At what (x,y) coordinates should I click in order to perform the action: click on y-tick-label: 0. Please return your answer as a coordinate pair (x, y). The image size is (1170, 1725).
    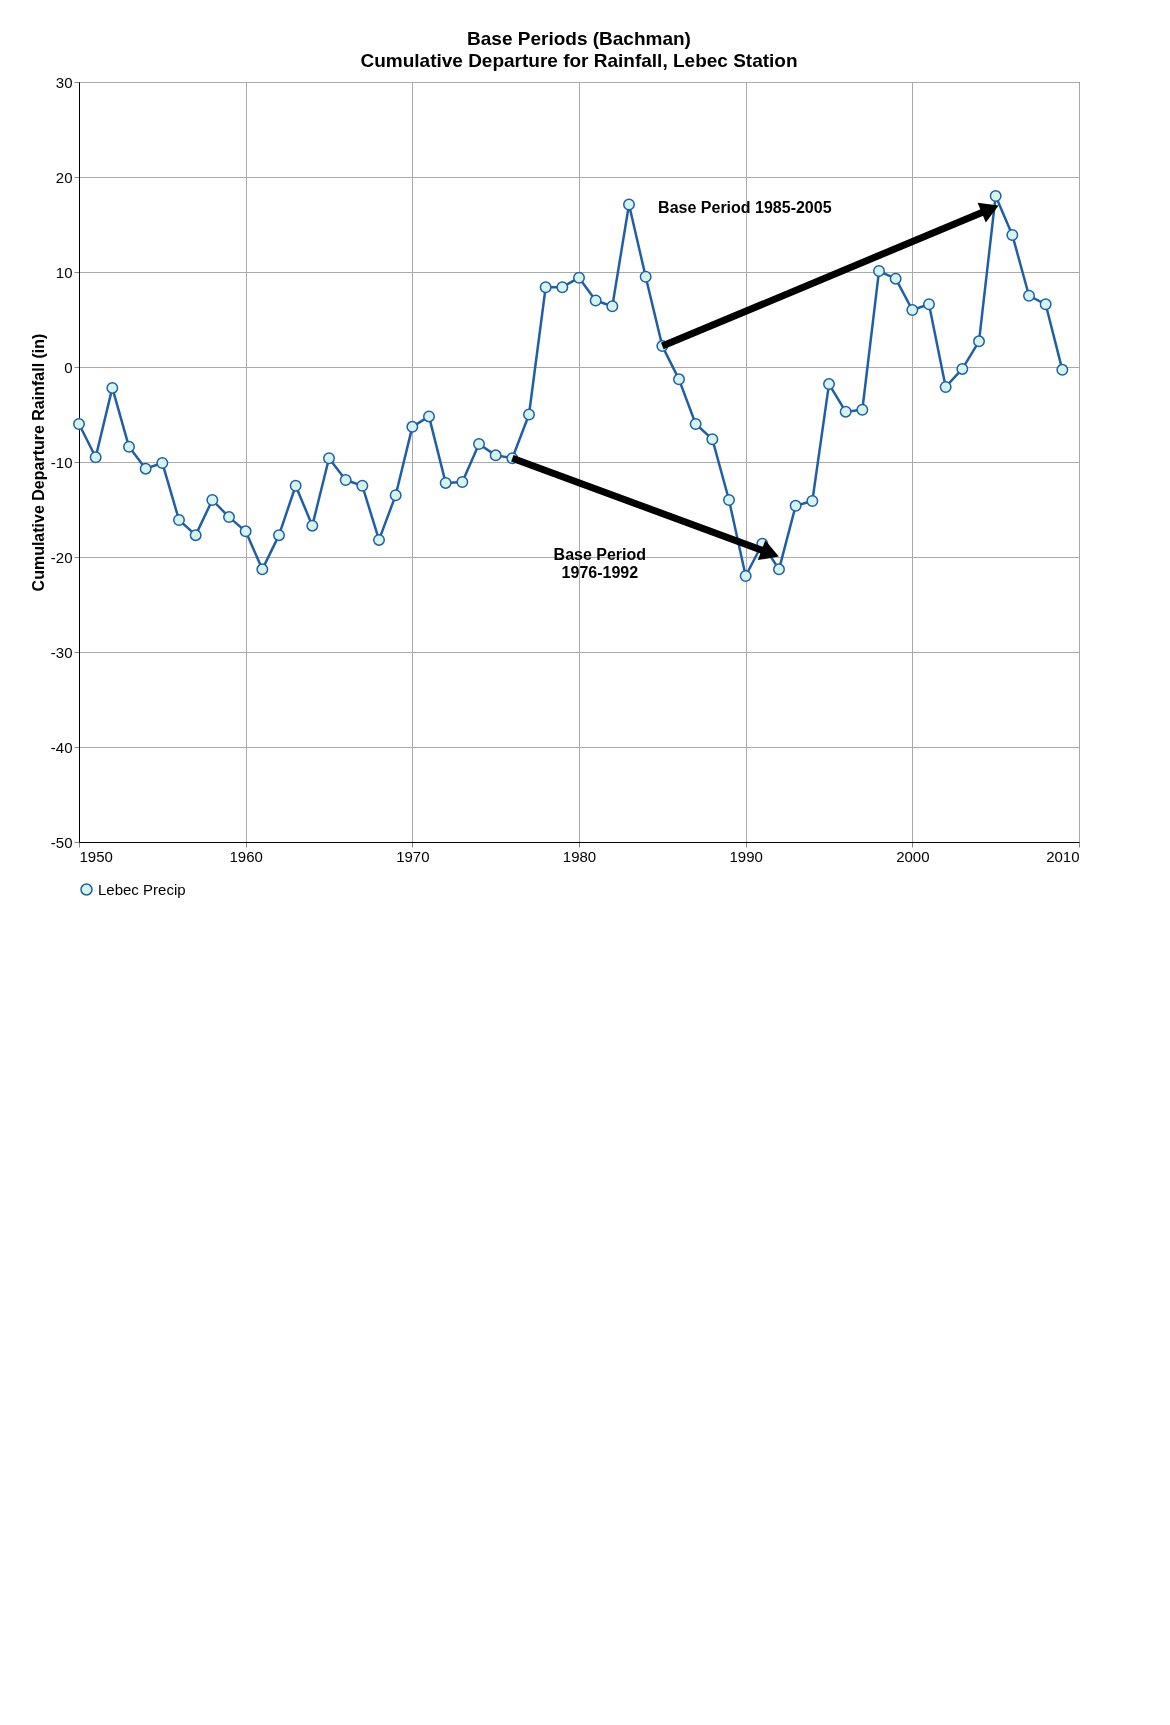
    Looking at the image, I should click on (68, 367).